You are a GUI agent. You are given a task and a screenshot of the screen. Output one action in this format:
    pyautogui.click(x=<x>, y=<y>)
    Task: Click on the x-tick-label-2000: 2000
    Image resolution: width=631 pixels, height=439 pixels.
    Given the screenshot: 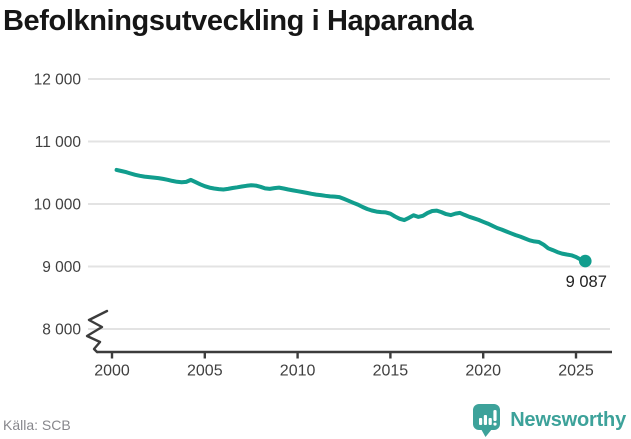 What is the action you would take?
    pyautogui.click(x=112, y=371)
    